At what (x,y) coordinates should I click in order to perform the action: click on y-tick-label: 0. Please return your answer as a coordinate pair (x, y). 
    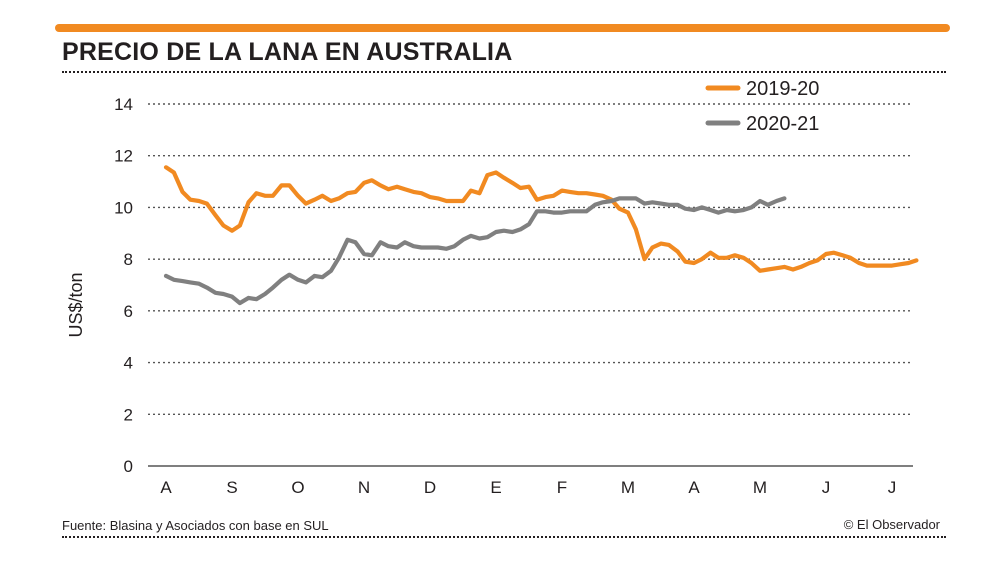
    Looking at the image, I should click on (128, 466).